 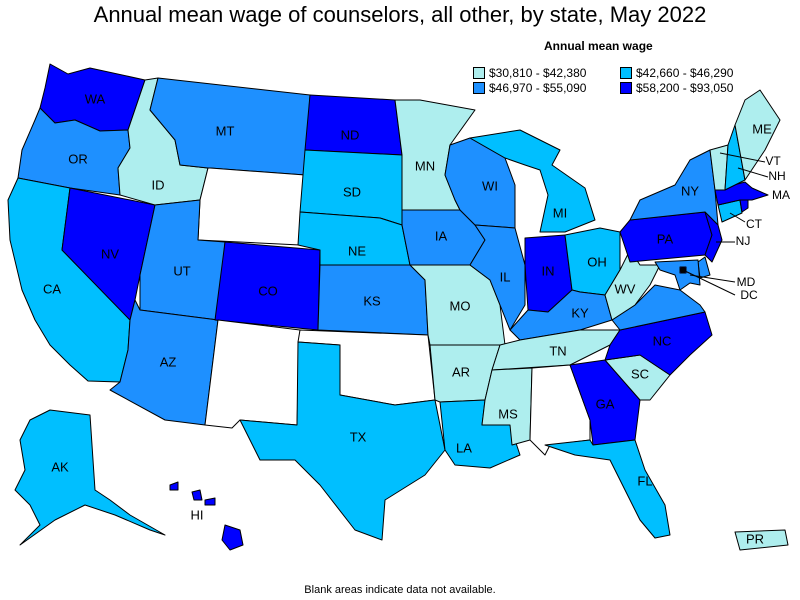 What do you see at coordinates (685, 88) in the screenshot?
I see `legend-label-bin-4: $58,200 - $93,050` at bounding box center [685, 88].